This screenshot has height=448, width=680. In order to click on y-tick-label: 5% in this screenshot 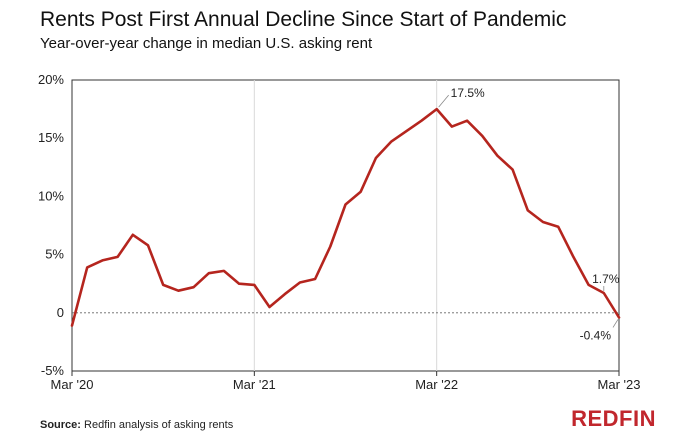, I will do `click(54, 254)`.